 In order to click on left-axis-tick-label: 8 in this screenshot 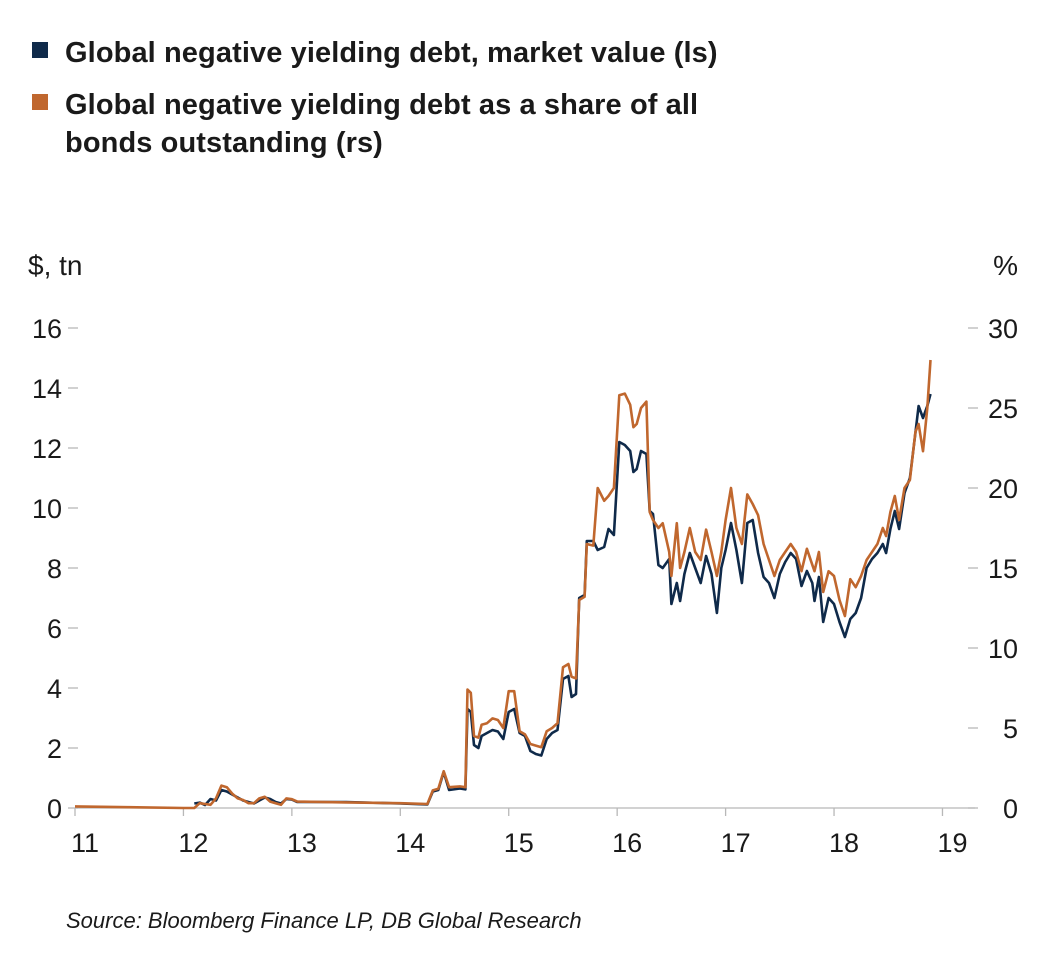, I will do `click(54, 569)`.